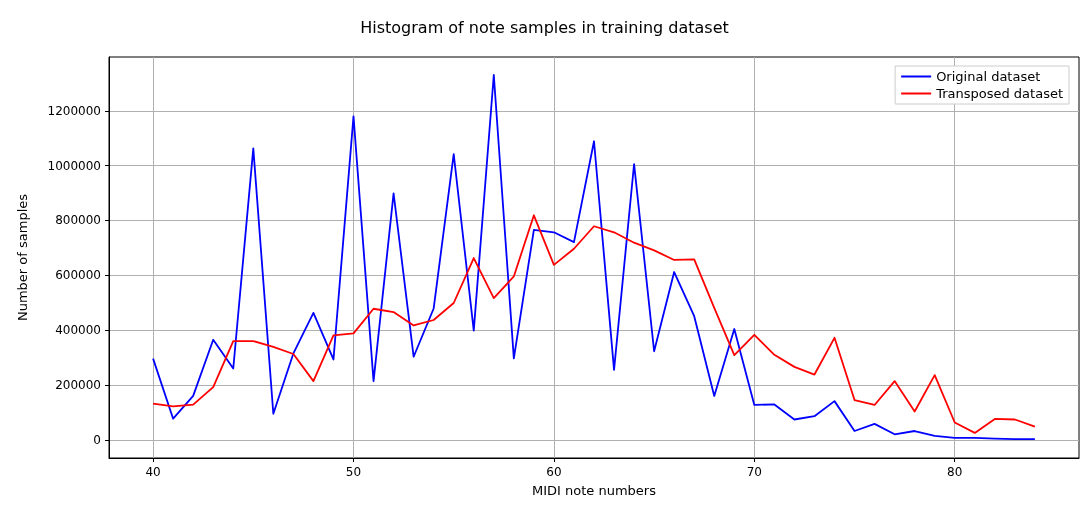 The height and width of the screenshot is (515, 1089). I want to click on legend-label: Transposed dataset, so click(999, 93).